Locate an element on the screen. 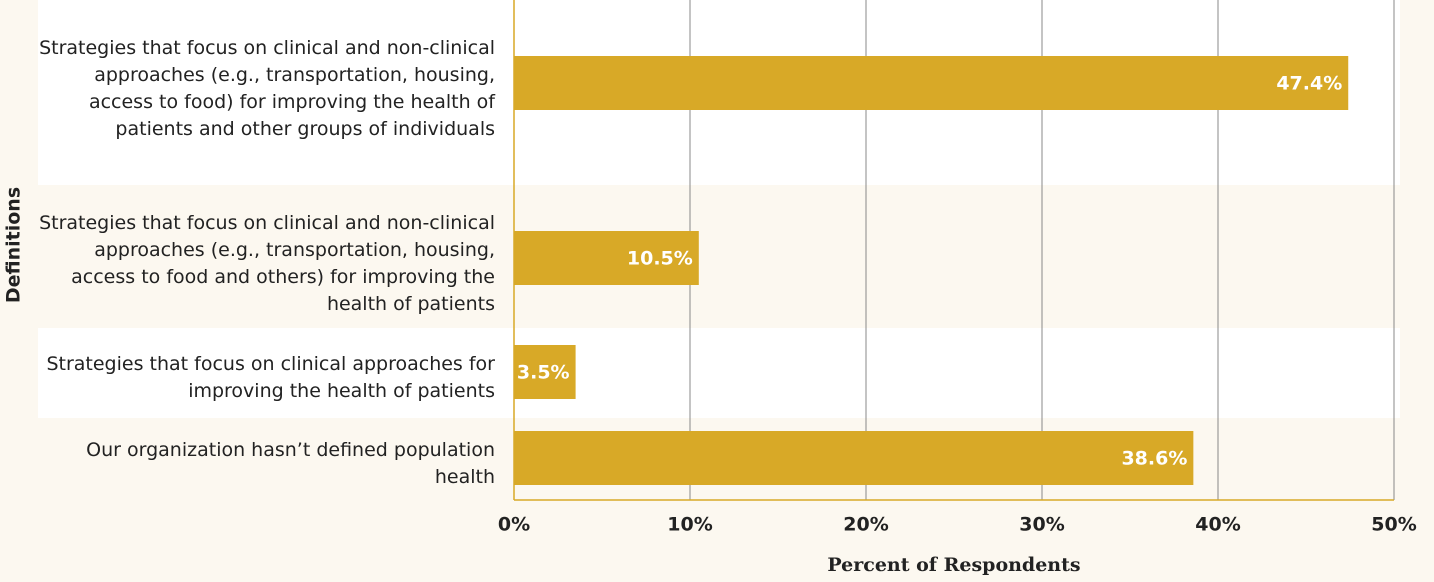 The height and width of the screenshot is (582, 1434). value-label: 10.5% is located at coordinates (660, 259).